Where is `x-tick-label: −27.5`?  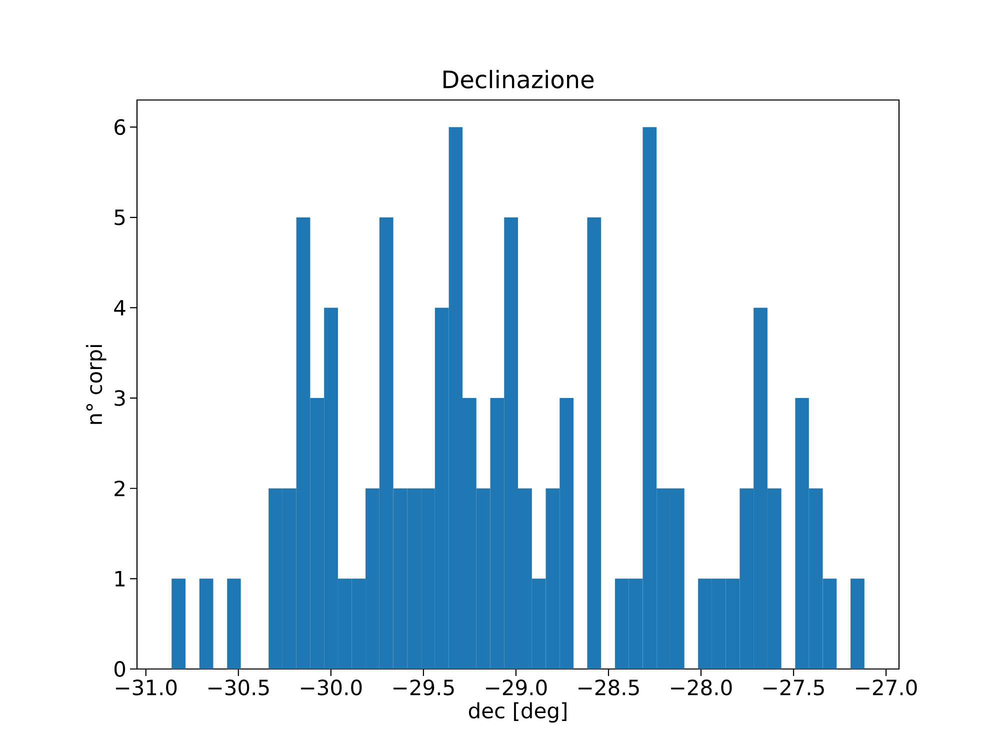 x-tick-label: −27.5 is located at coordinates (794, 688).